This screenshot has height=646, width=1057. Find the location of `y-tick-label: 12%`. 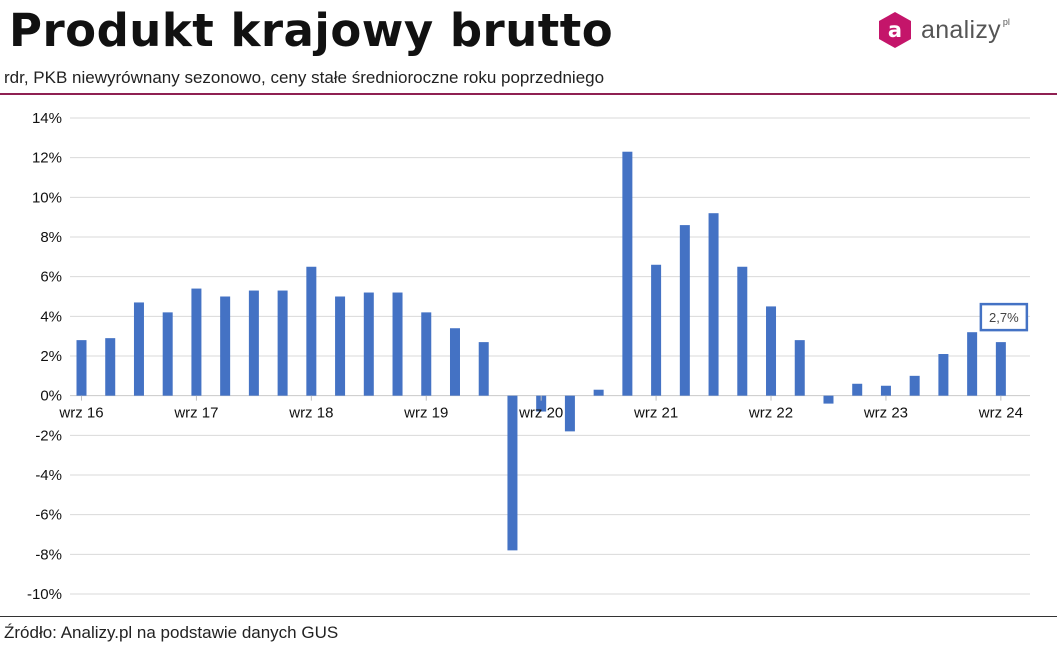

y-tick-label: 12% is located at coordinates (47, 158).